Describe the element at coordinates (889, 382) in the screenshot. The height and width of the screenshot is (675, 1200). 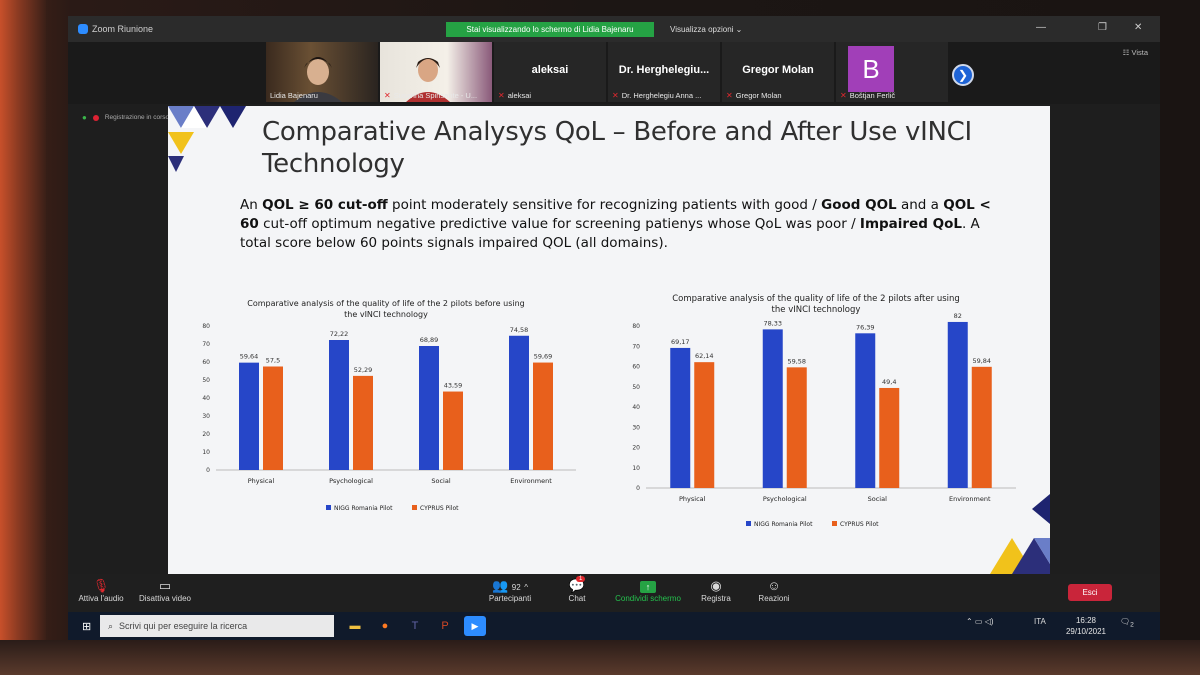
I see `data-label: 49,4` at that location.